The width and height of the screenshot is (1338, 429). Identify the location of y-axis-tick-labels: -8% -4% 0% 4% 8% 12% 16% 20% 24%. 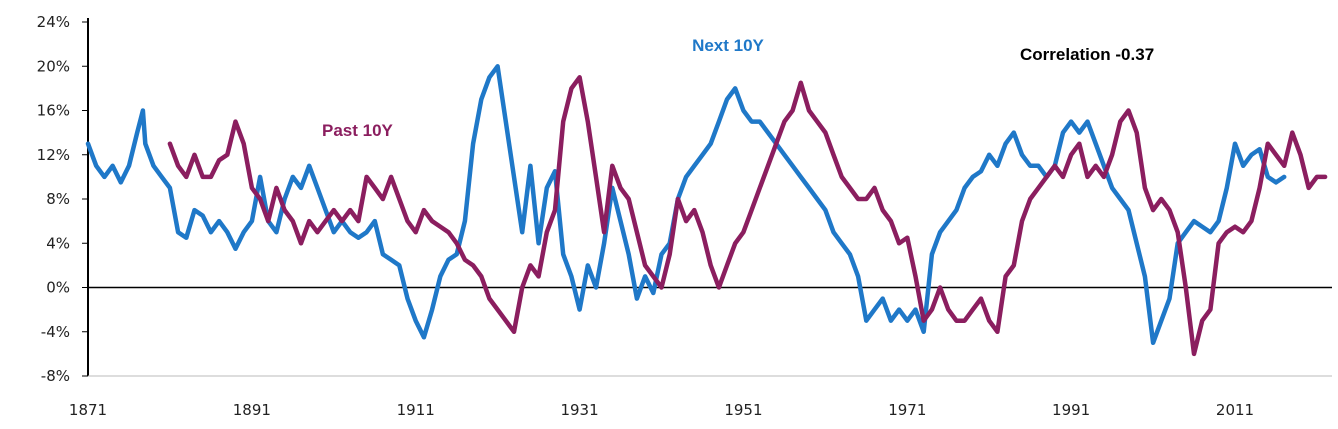
(62, 199).